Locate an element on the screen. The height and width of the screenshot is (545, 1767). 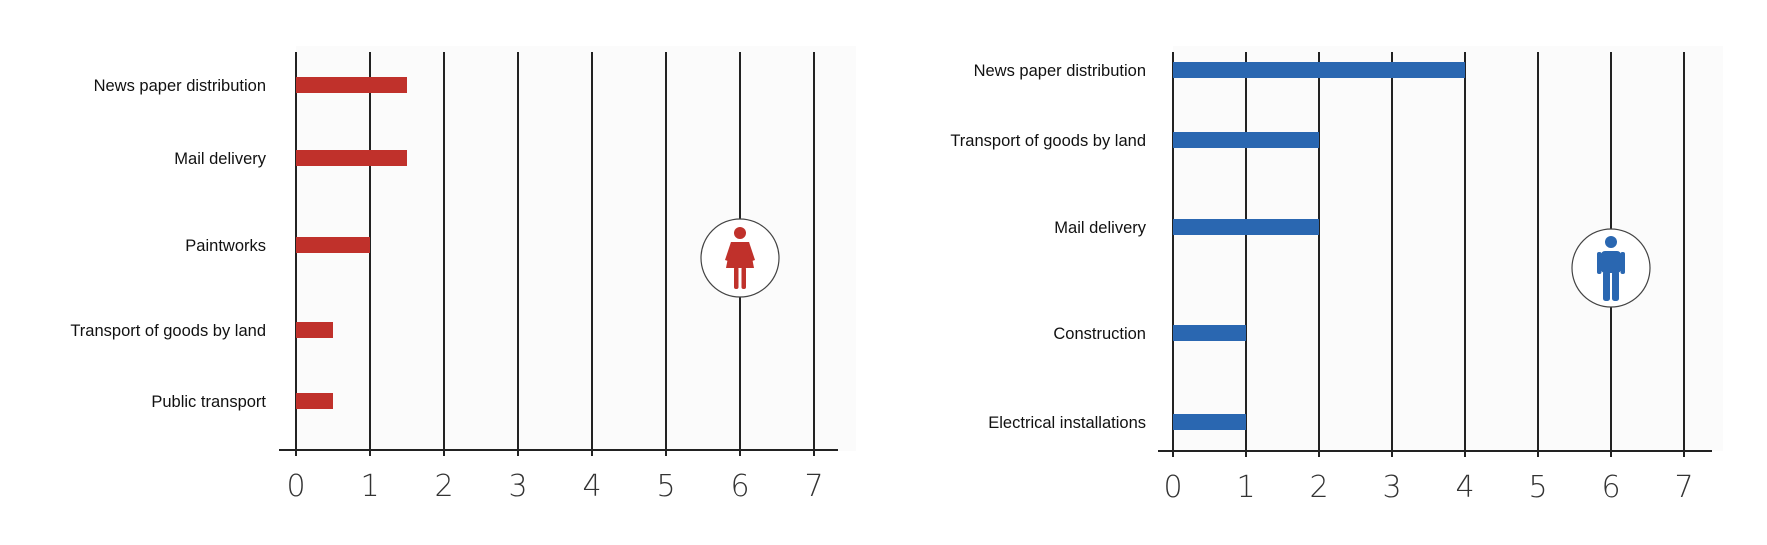
category-label: Construction is located at coordinates (1099, 334).